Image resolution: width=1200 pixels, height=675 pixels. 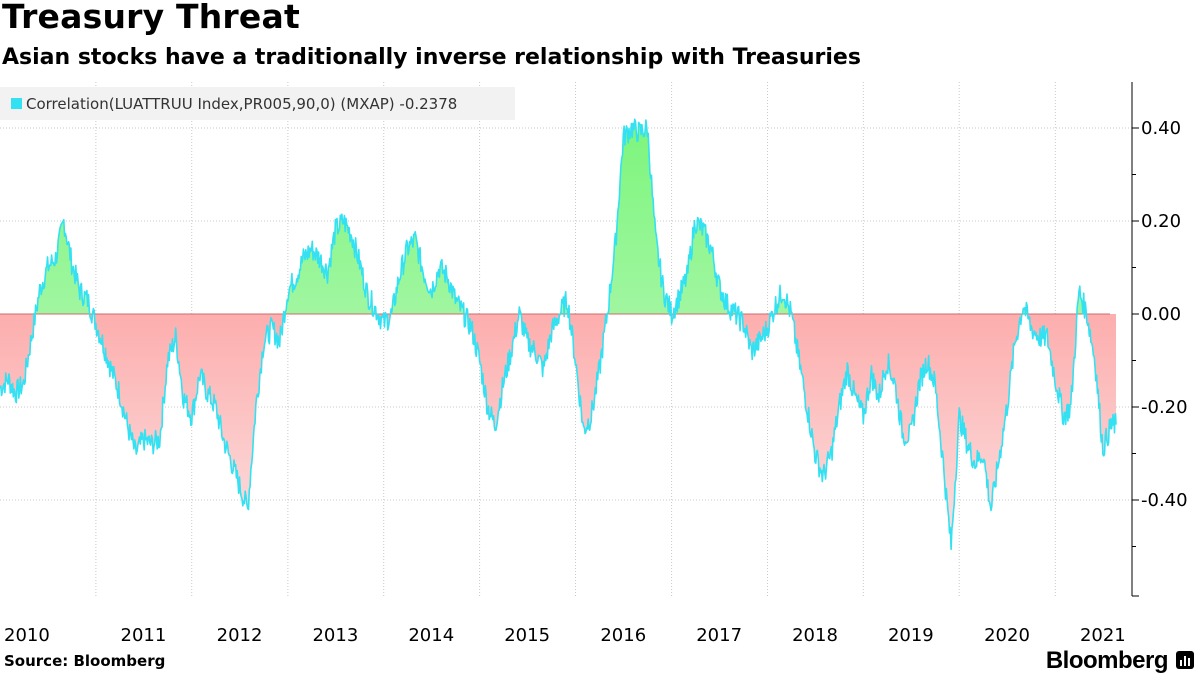 I want to click on y-axis: 0.40 0.20 0.00 -0.20 -0.40, so click(x=1159, y=339).